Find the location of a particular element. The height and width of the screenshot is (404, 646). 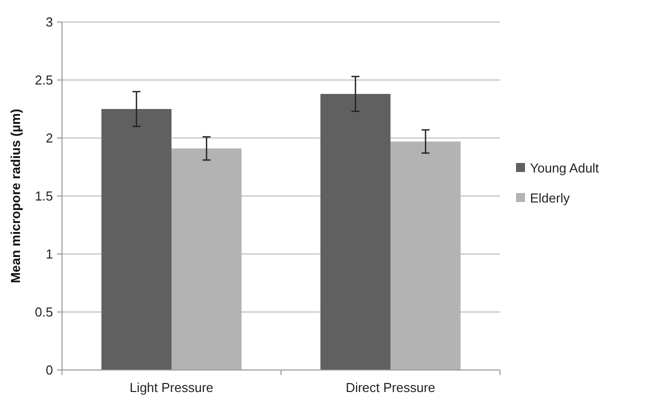

y-tick-label: 2 is located at coordinates (49, 138).